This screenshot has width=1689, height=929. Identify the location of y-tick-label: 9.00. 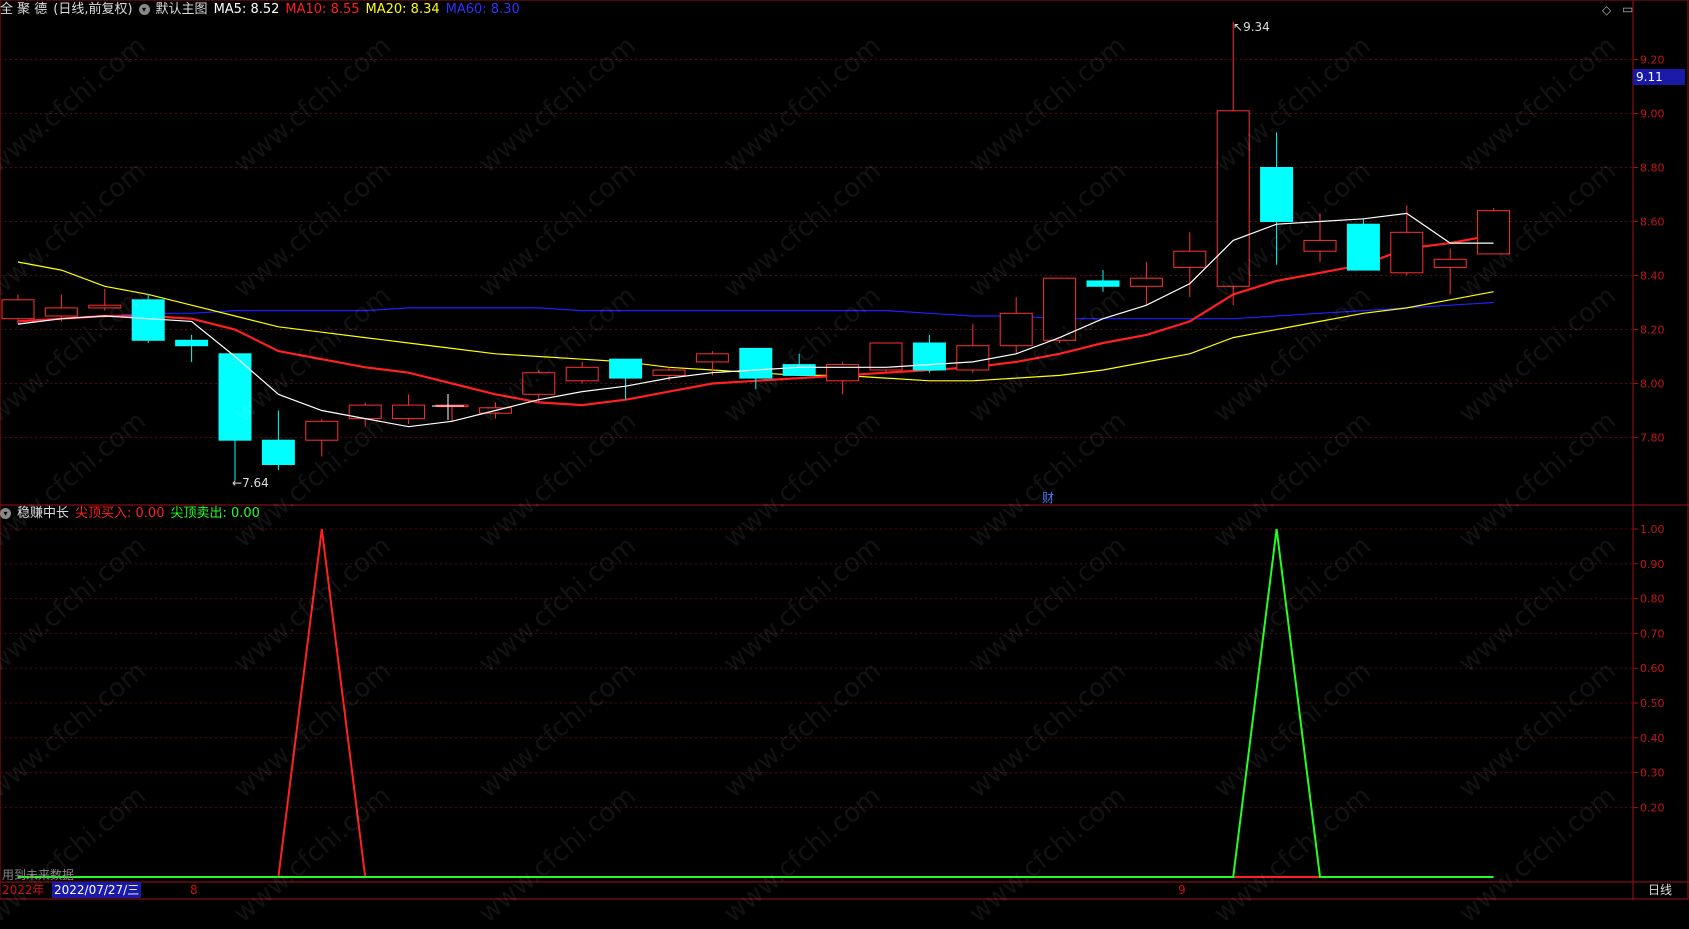
(1652, 114).